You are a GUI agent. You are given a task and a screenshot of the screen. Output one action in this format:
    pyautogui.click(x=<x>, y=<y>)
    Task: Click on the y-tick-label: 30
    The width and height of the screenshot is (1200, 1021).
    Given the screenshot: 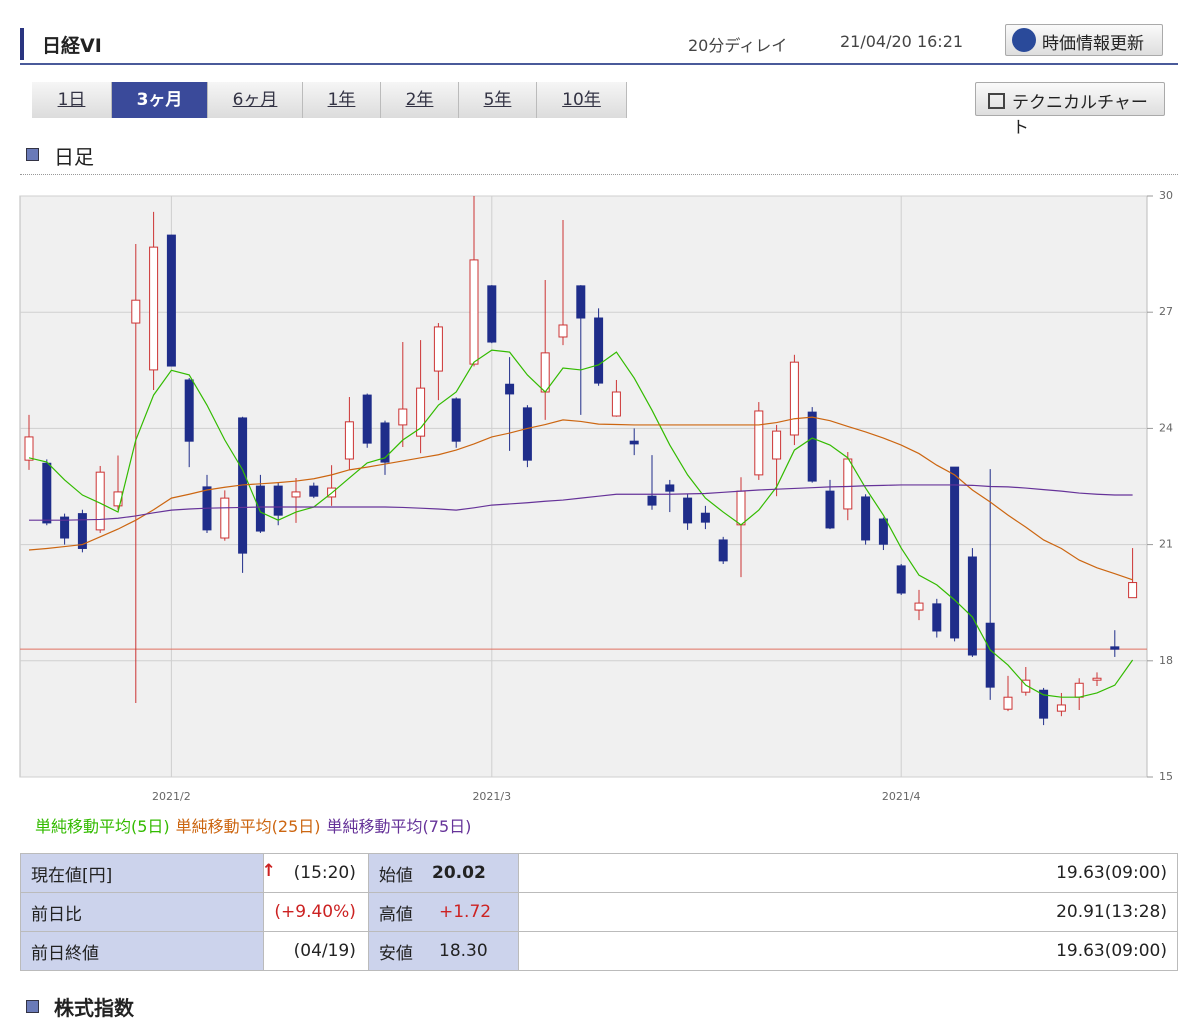 What is the action you would take?
    pyautogui.click(x=1166, y=195)
    